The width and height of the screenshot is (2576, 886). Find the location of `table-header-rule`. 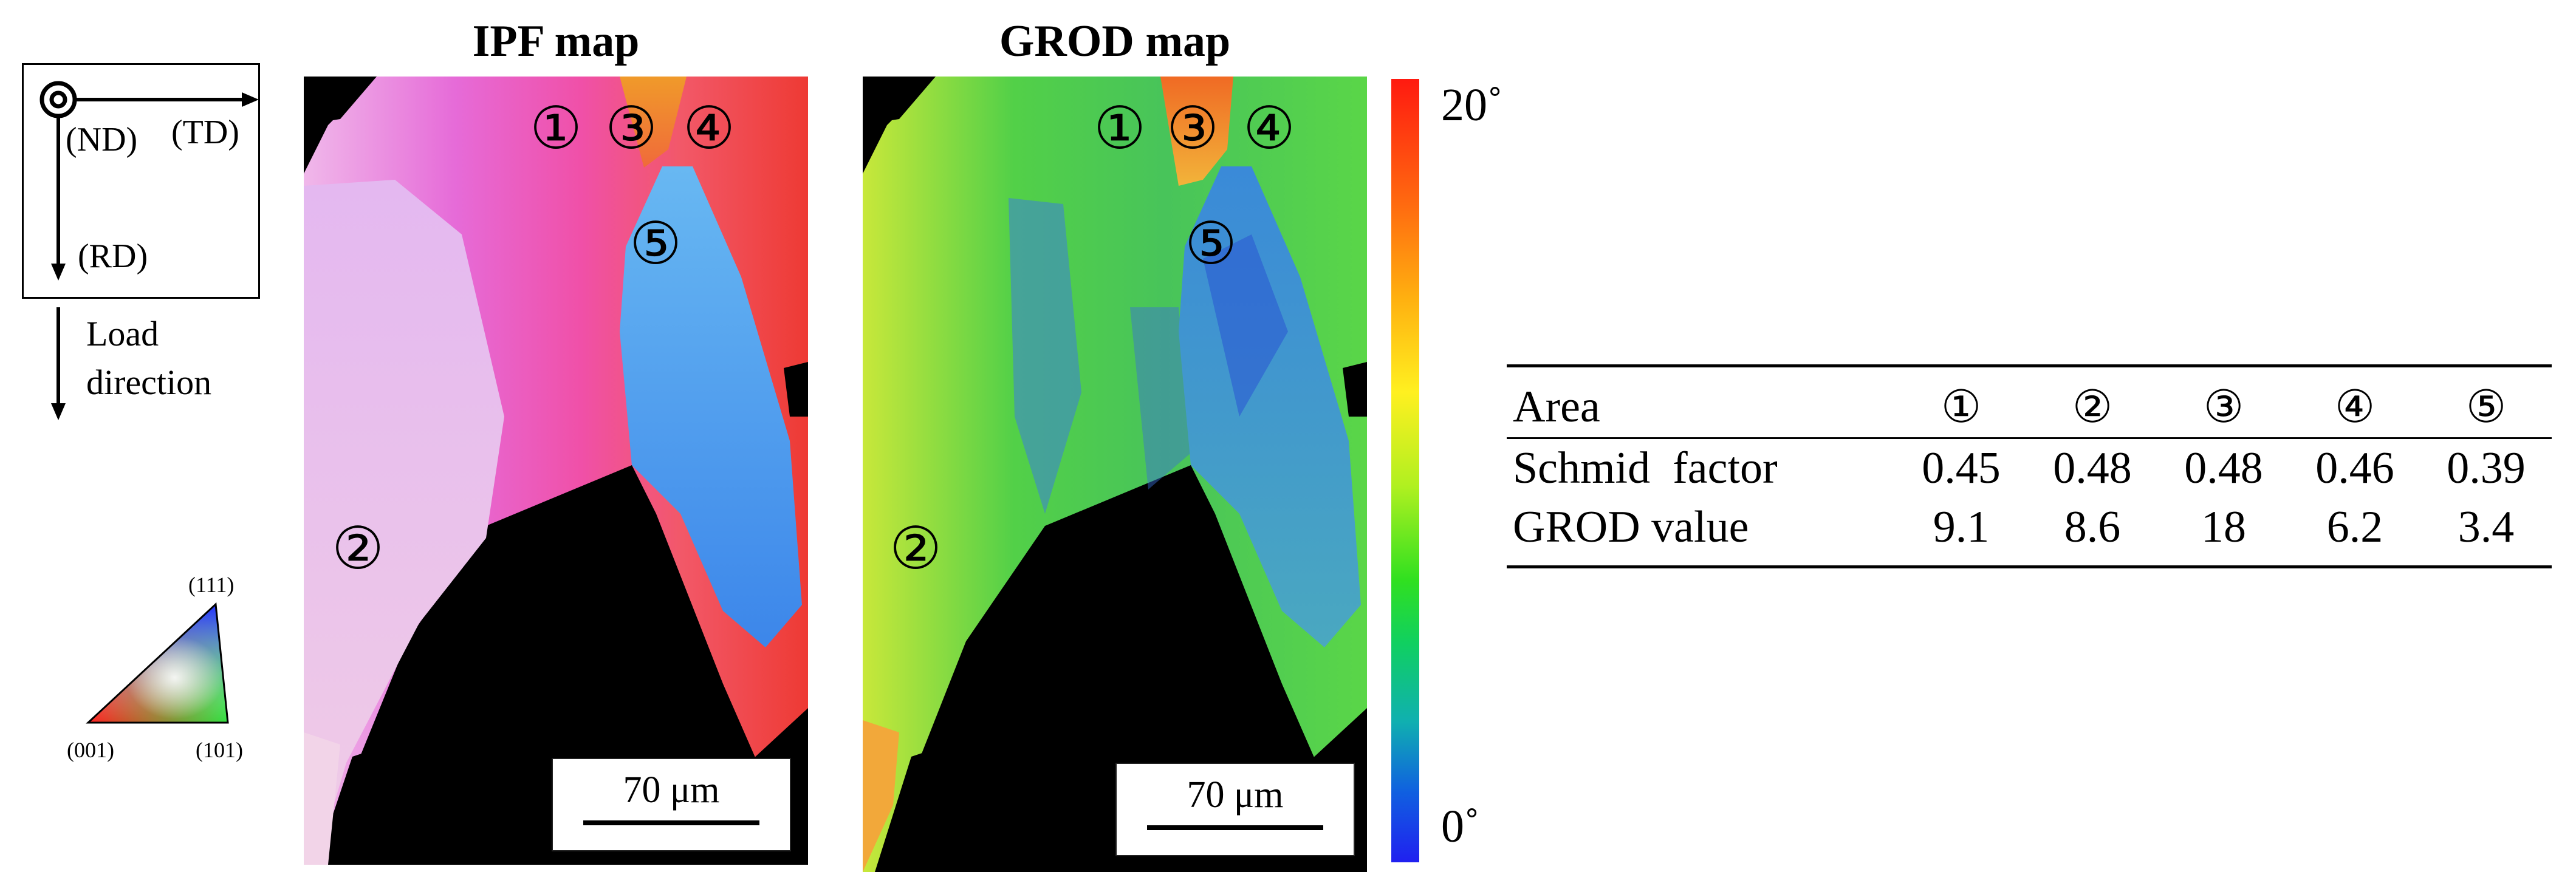

table-header-rule is located at coordinates (2030, 438).